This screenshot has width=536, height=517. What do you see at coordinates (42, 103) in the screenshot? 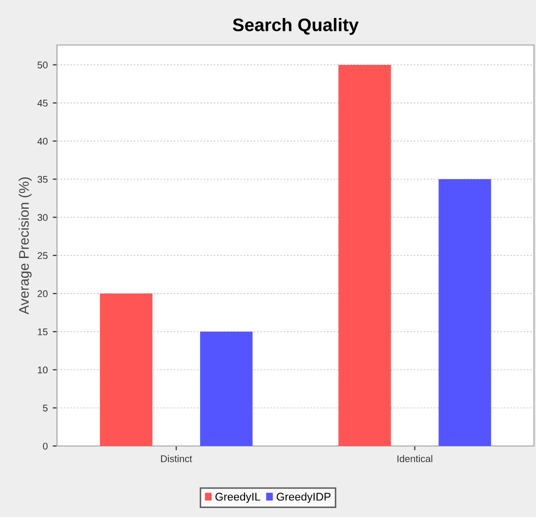
I see `y-tick-label: 45` at bounding box center [42, 103].